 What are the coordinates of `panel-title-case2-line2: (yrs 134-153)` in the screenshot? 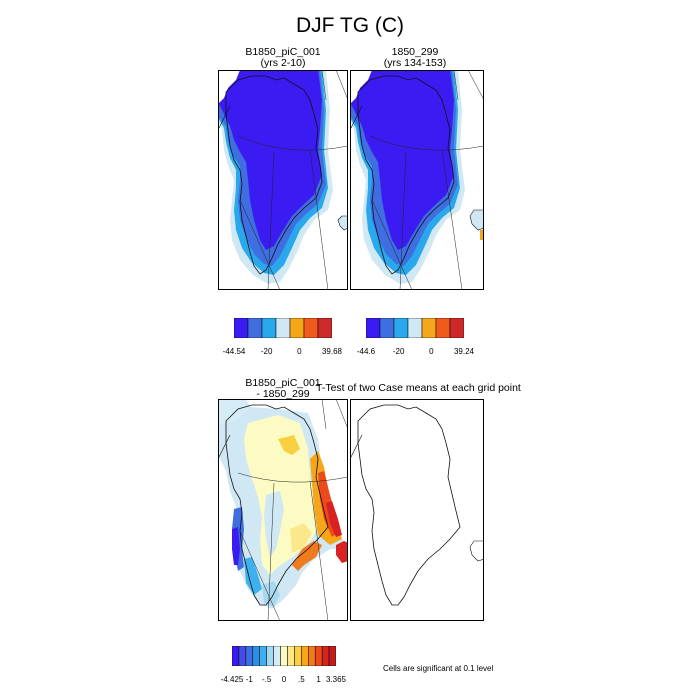 It's located at (415, 63).